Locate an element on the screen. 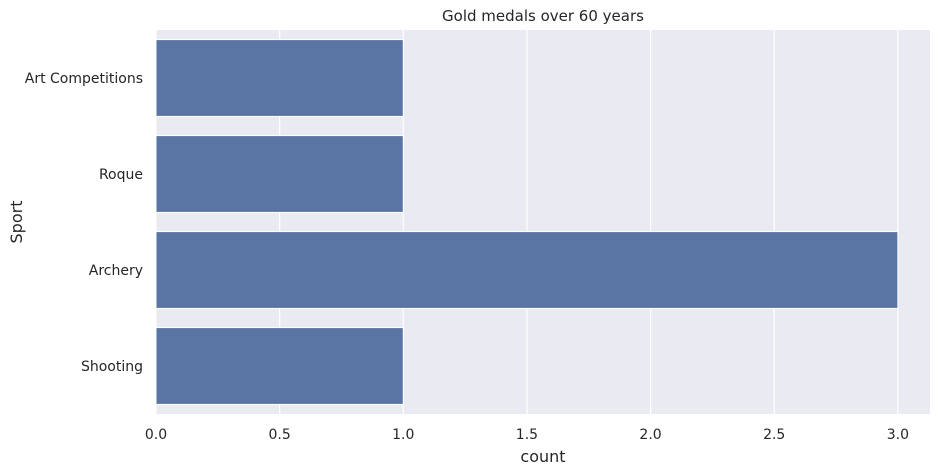 The width and height of the screenshot is (941, 473). y-tick-label: Art Competitions is located at coordinates (84, 79).